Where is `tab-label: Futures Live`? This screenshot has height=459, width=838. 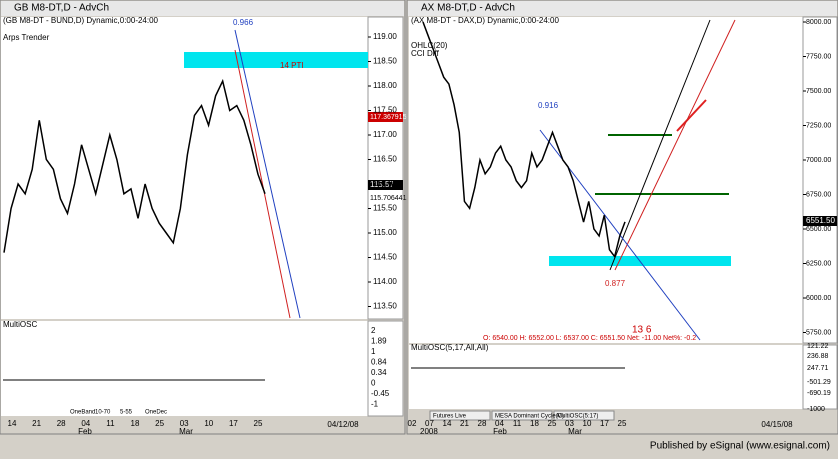
tab-label: Futures Live is located at coordinates (450, 417).